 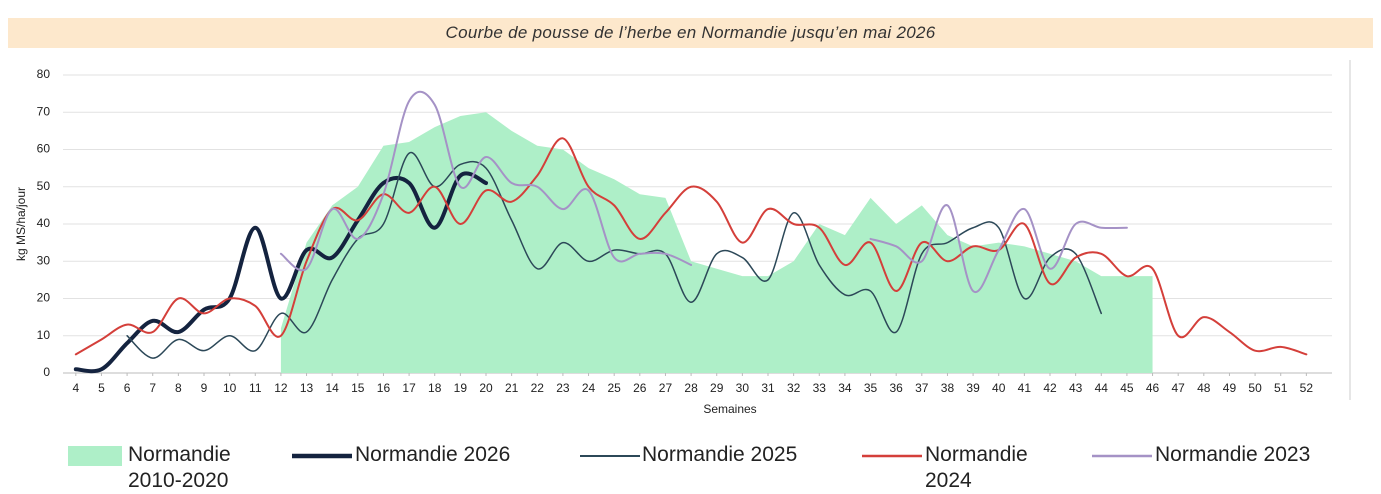 What do you see at coordinates (44, 223) in the screenshot?
I see `y-tick-label: 40` at bounding box center [44, 223].